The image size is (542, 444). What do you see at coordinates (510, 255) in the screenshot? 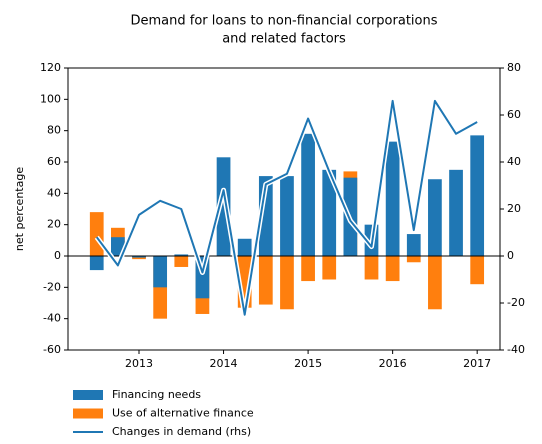
I see `y2-tick-label: 0` at bounding box center [510, 255].